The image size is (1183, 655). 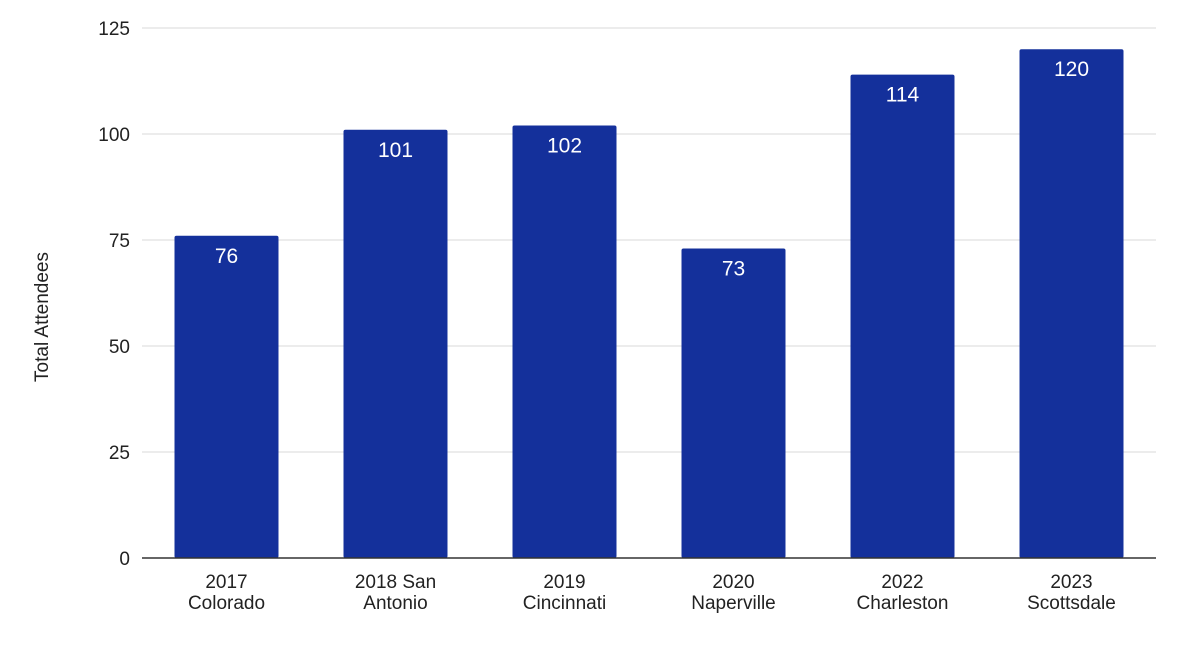 What do you see at coordinates (395, 593) in the screenshot?
I see `x-tick-label: 2018 San Antonio` at bounding box center [395, 593].